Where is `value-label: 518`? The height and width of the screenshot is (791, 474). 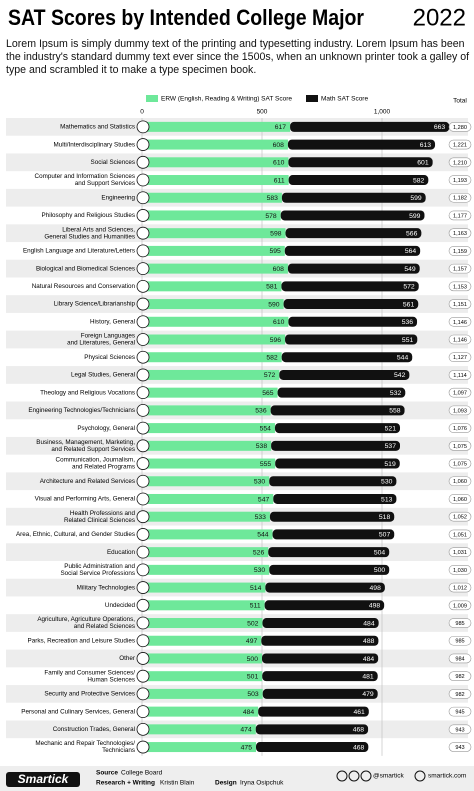
value-label: 518 is located at coordinates (385, 517).